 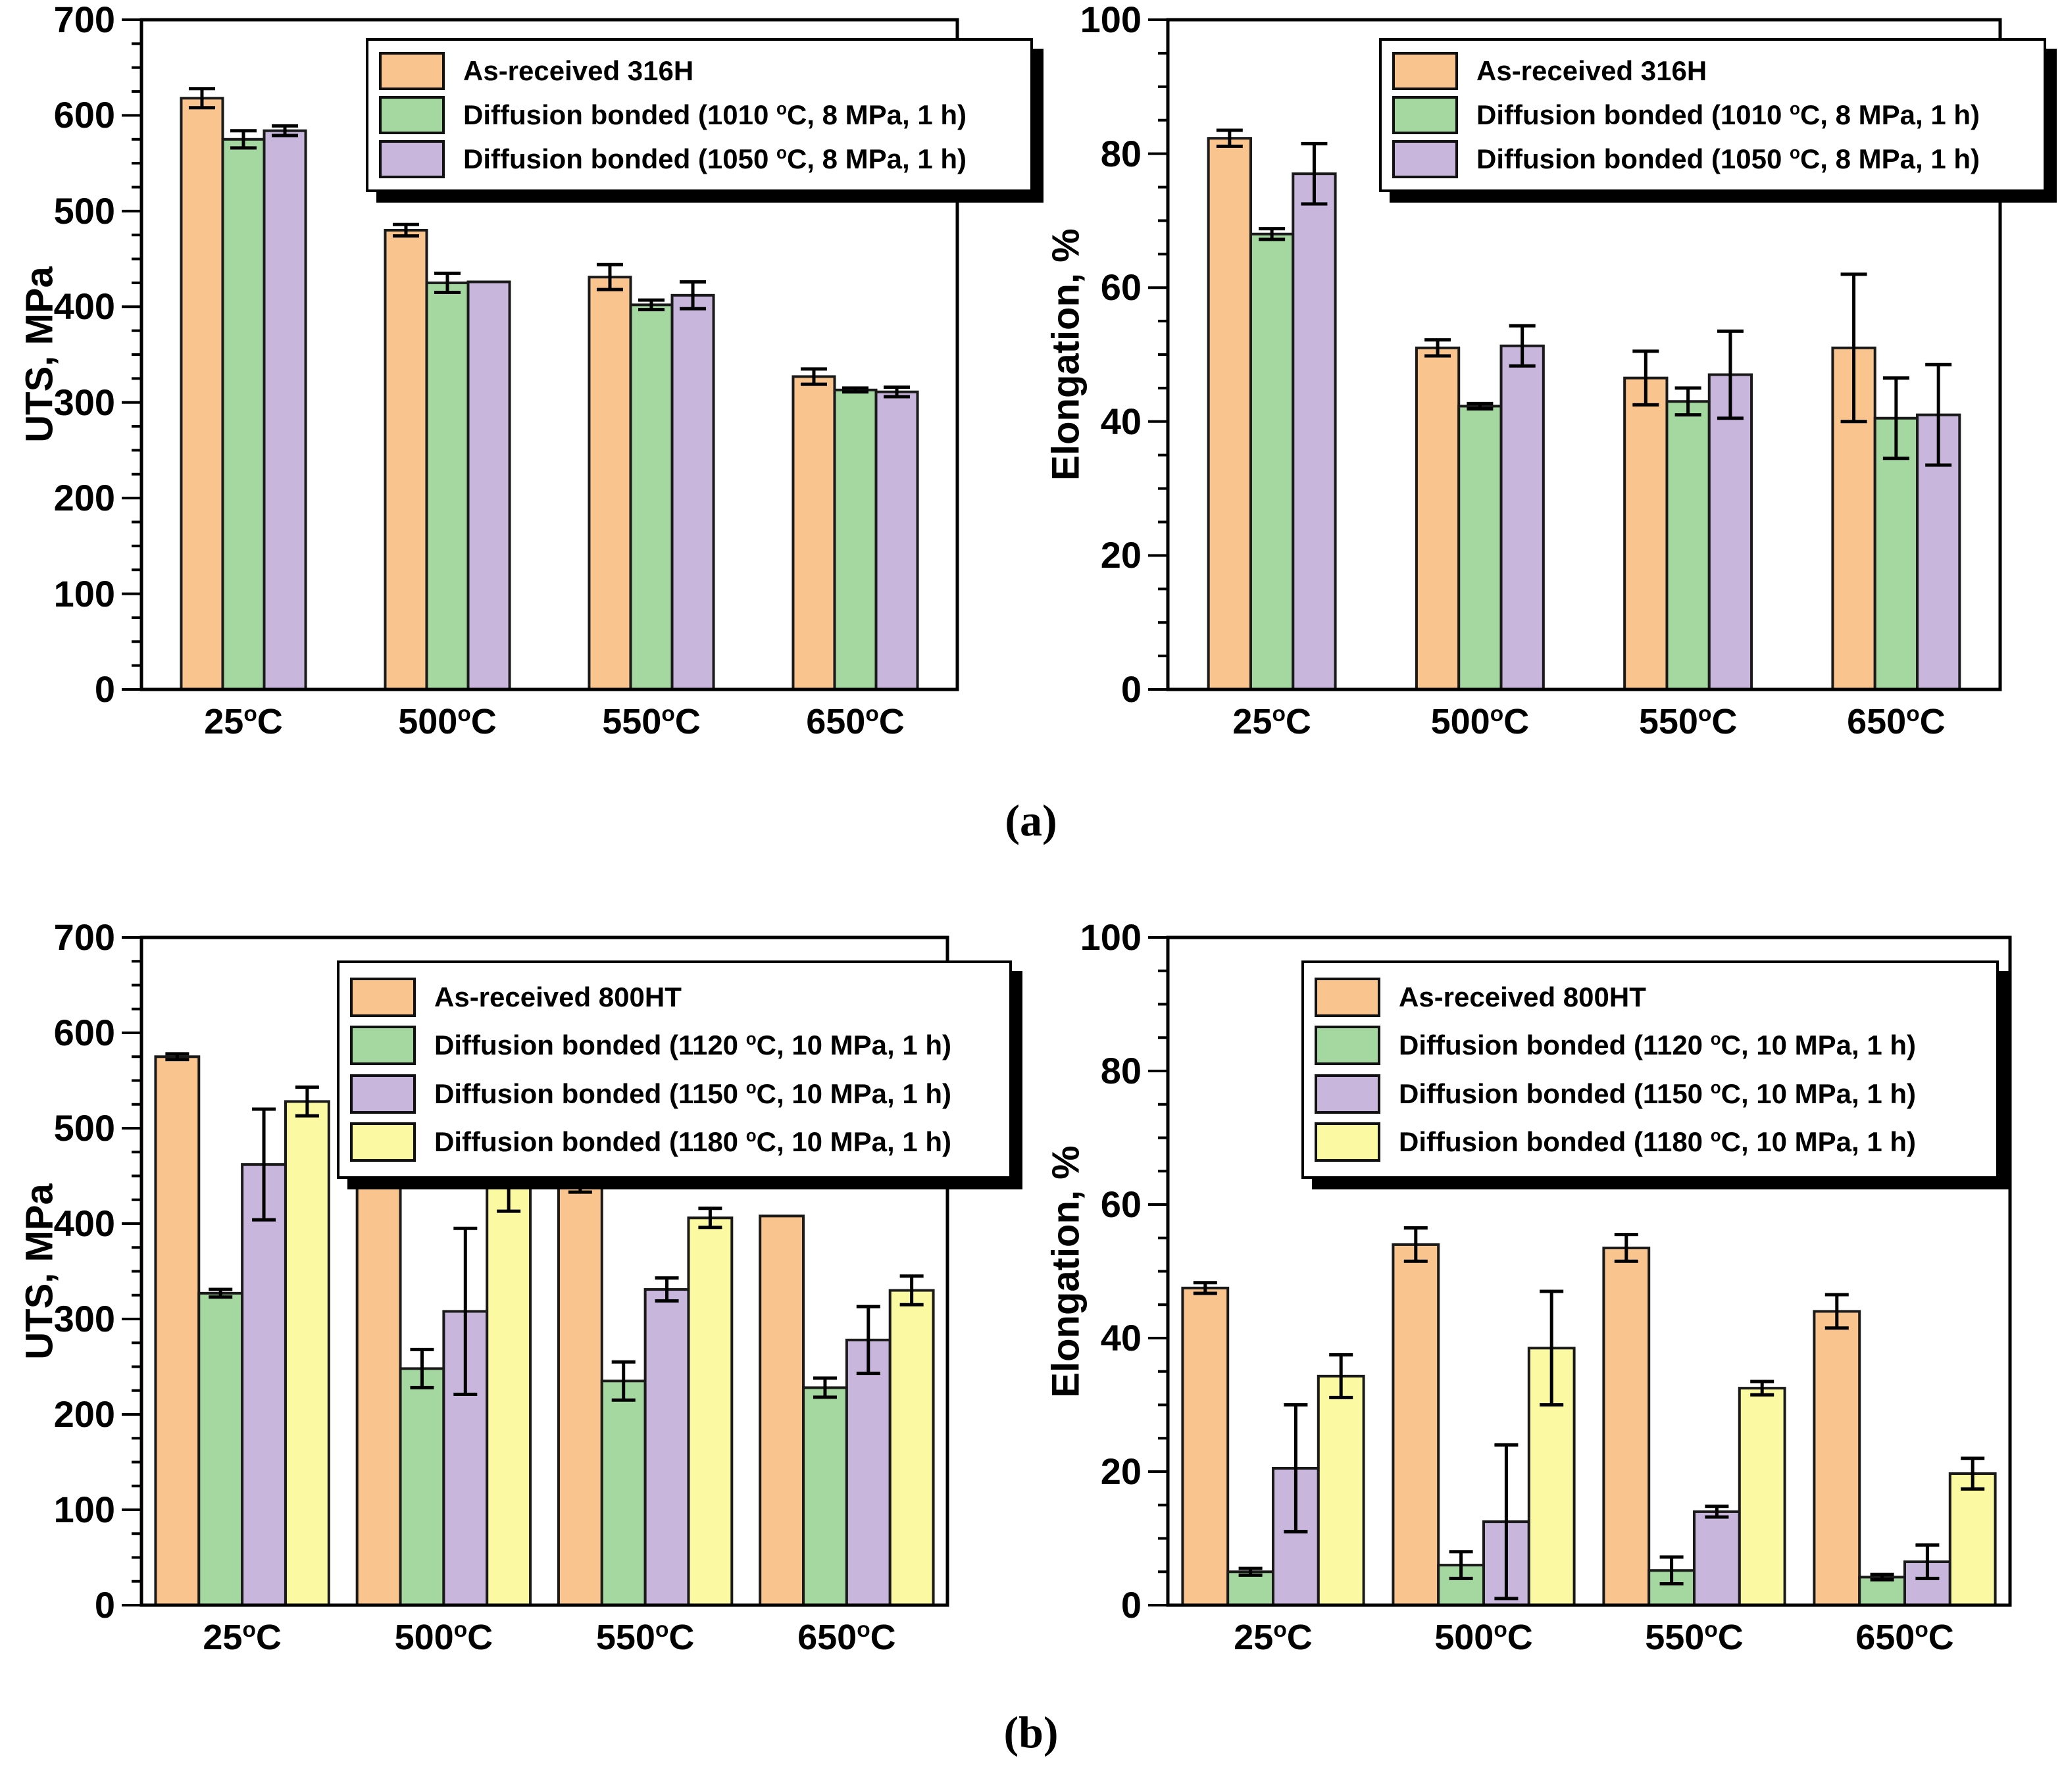 What do you see at coordinates (1712, 71) in the screenshot?
I see `legend-item: As-received 316H` at bounding box center [1712, 71].